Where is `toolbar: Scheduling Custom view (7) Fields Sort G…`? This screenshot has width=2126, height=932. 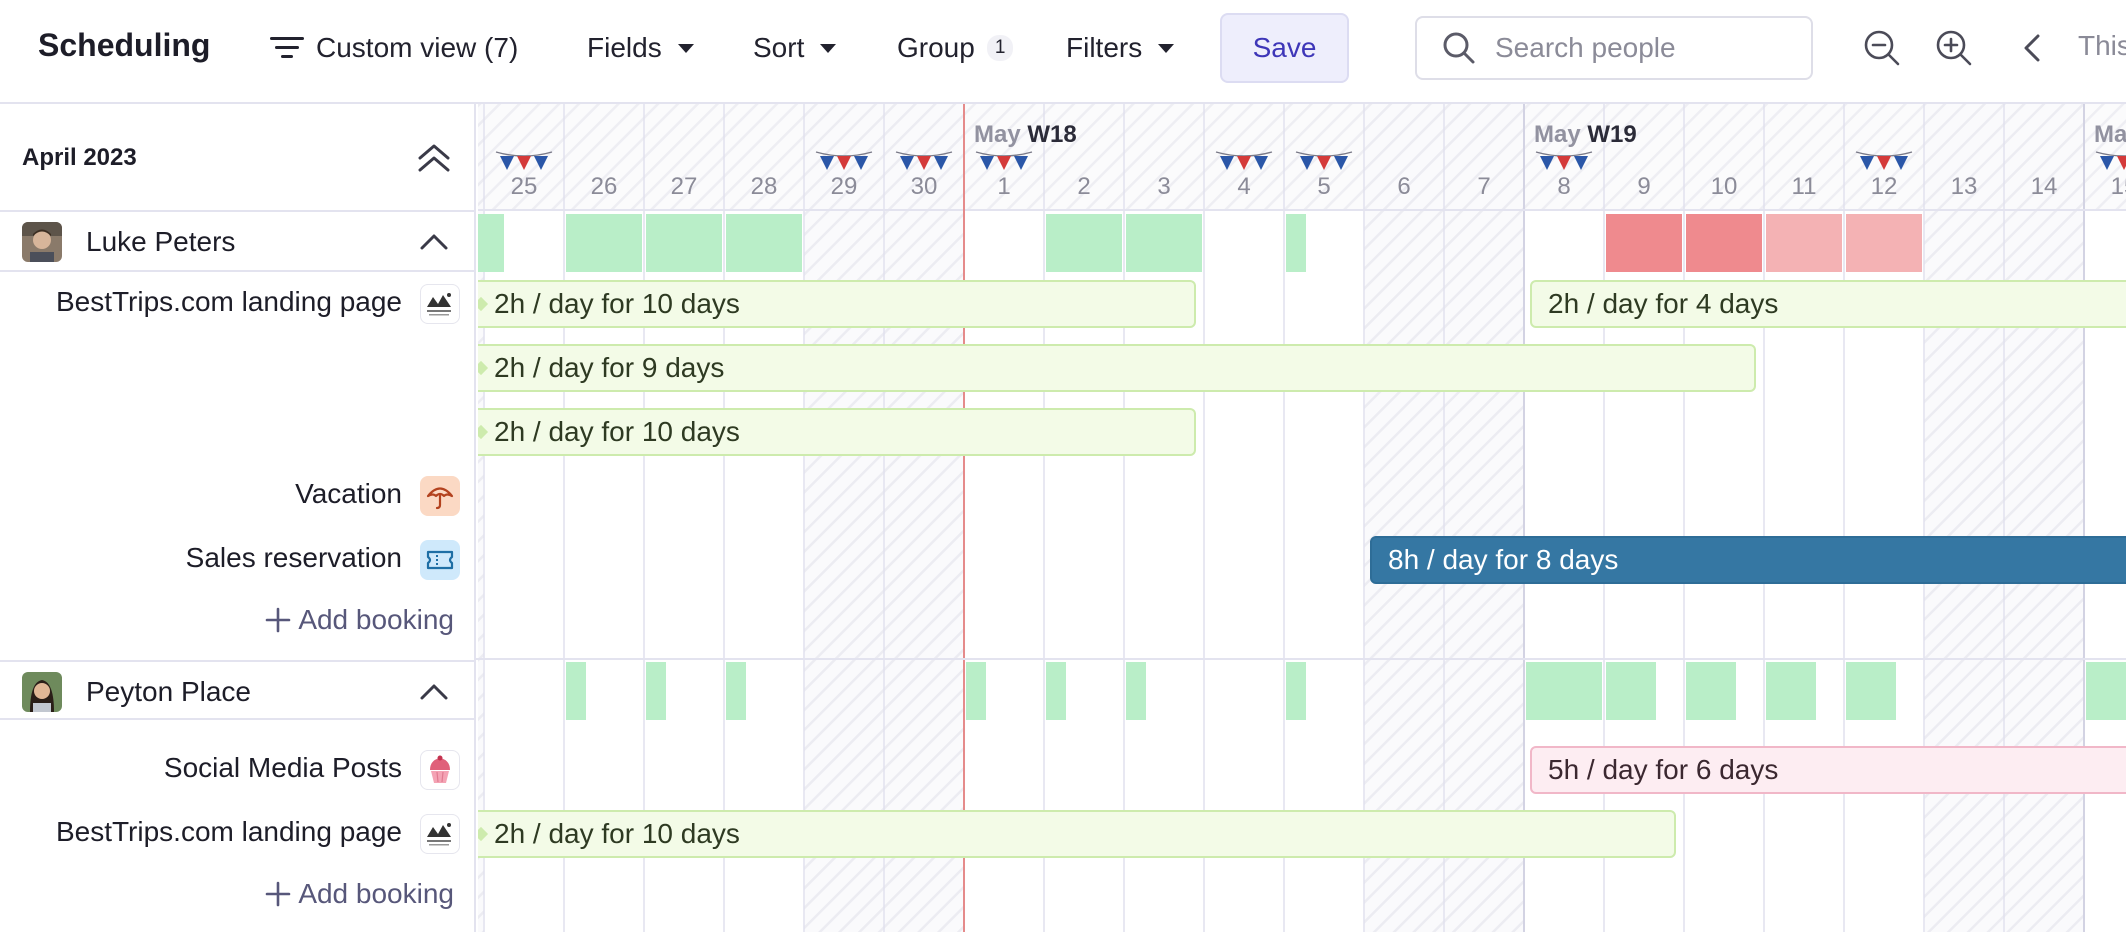
toolbar: Scheduling Custom view (7) Fields Sort G… is located at coordinates (1063, 52).